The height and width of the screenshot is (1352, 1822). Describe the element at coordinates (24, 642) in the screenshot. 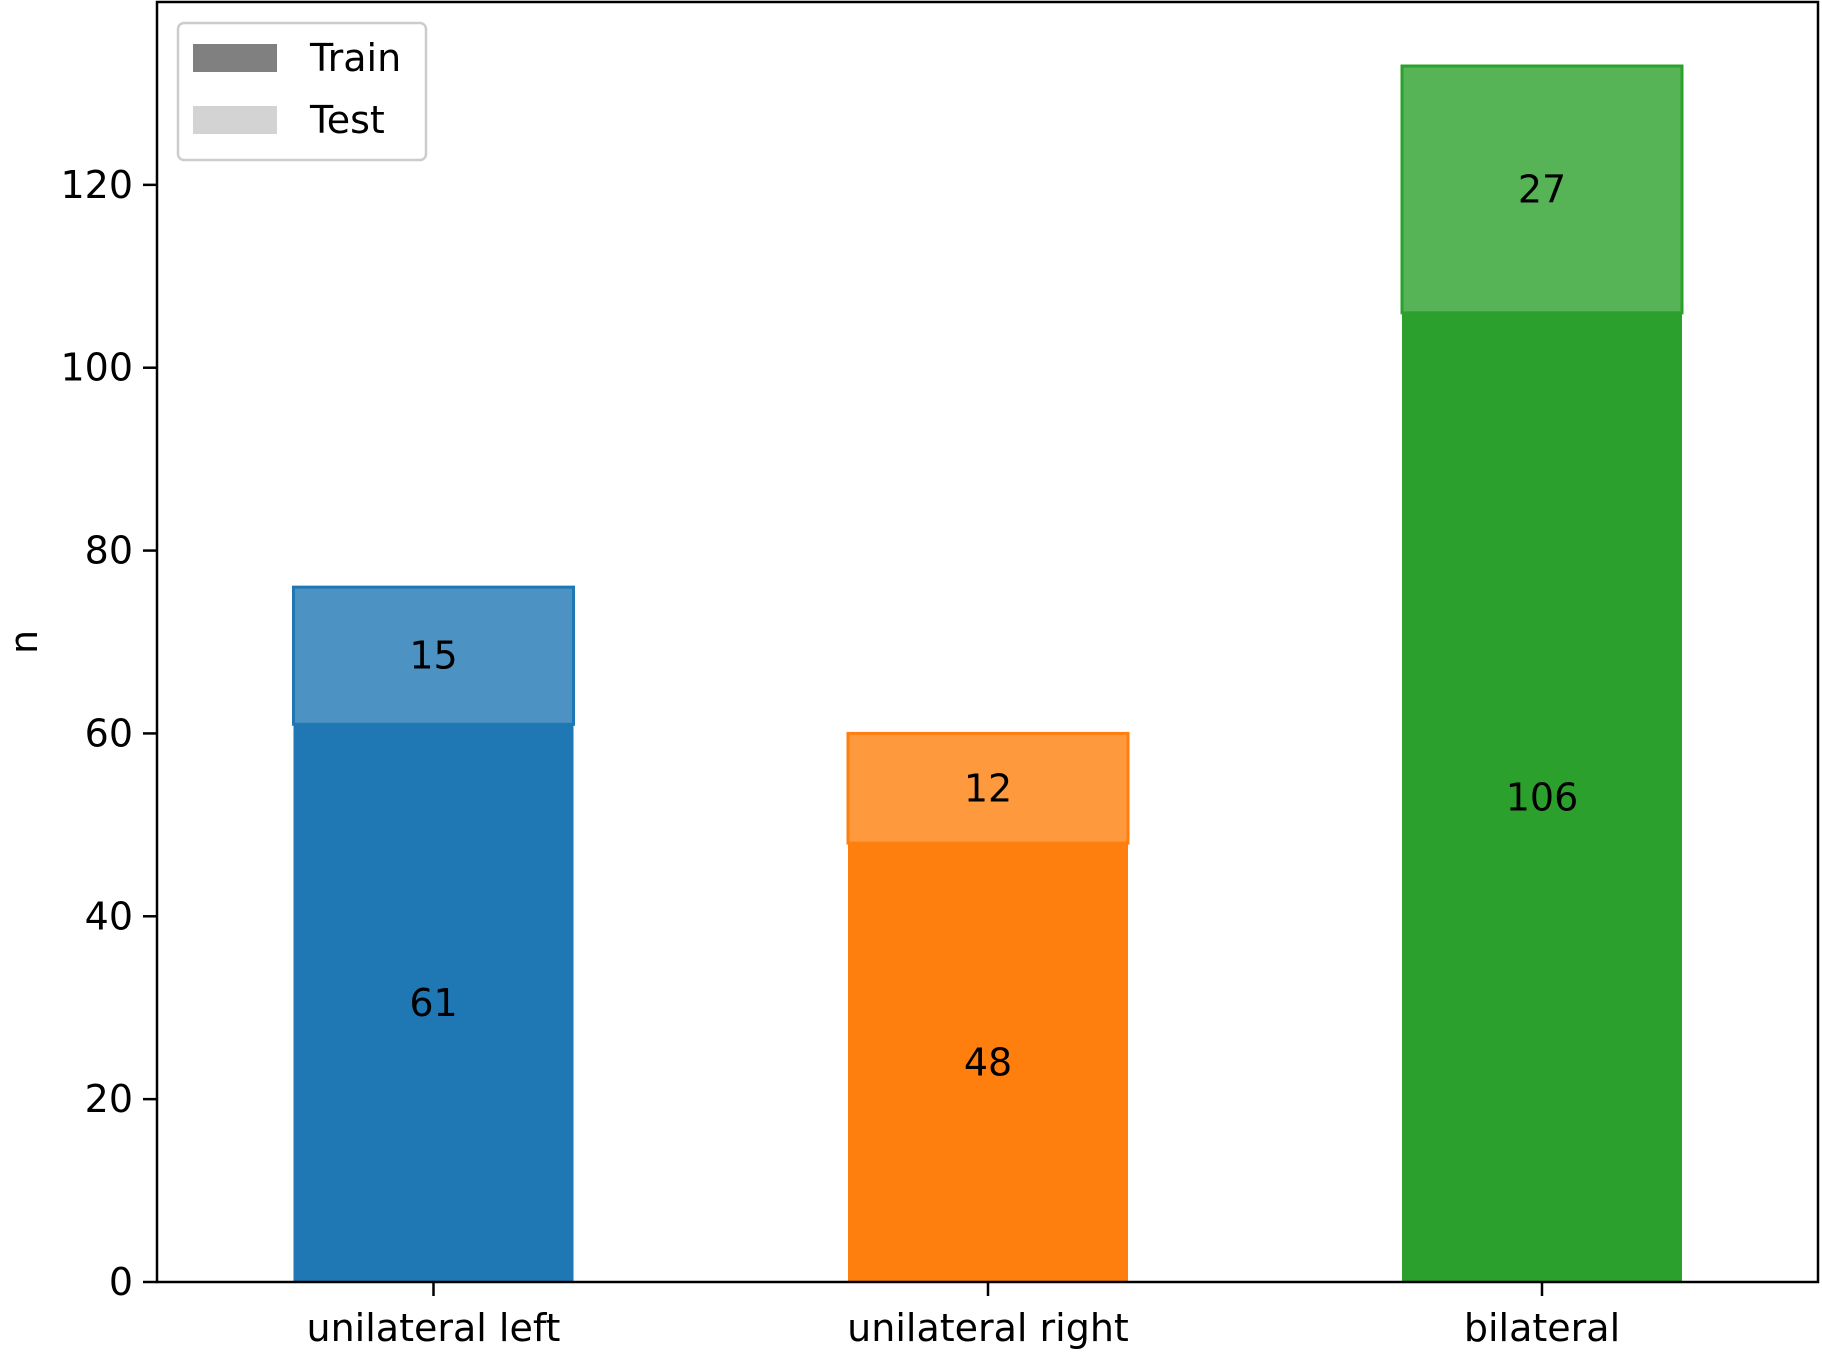

I see `y-axis-title: n` at that location.